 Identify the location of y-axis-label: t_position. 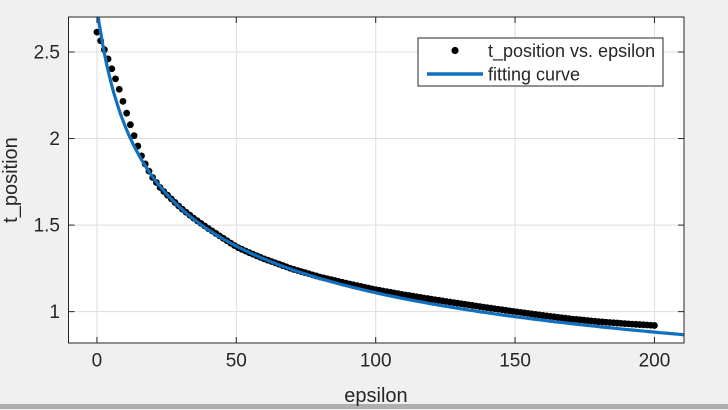
(11, 180).